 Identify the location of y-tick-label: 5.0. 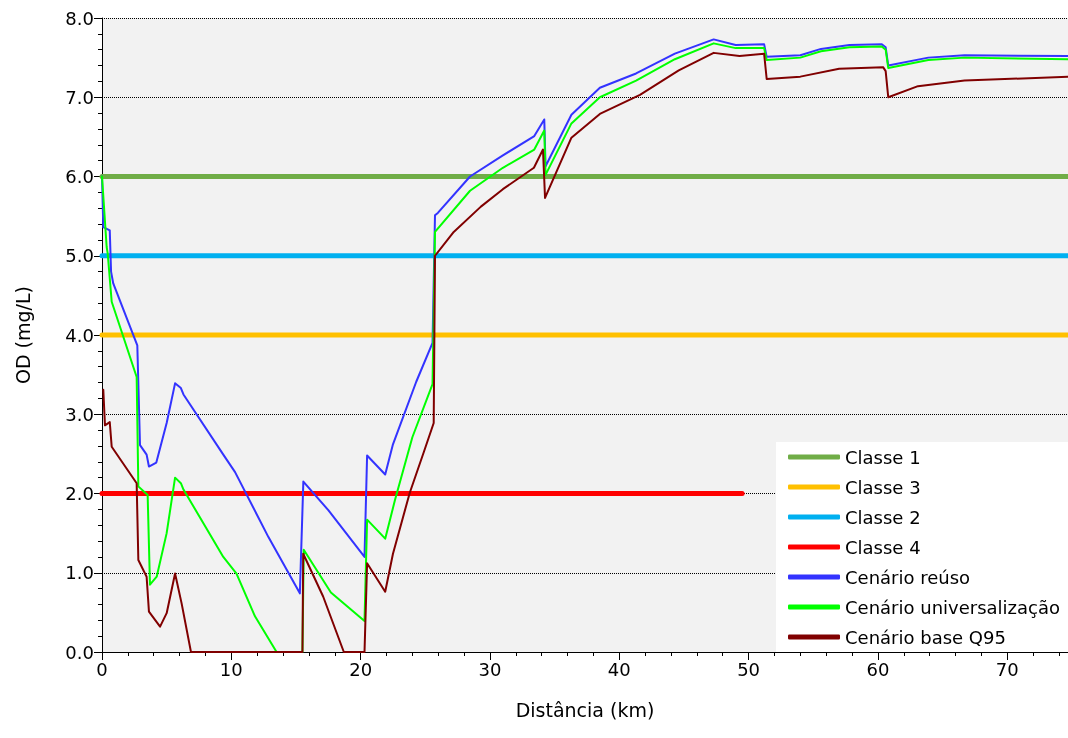
(79, 256).